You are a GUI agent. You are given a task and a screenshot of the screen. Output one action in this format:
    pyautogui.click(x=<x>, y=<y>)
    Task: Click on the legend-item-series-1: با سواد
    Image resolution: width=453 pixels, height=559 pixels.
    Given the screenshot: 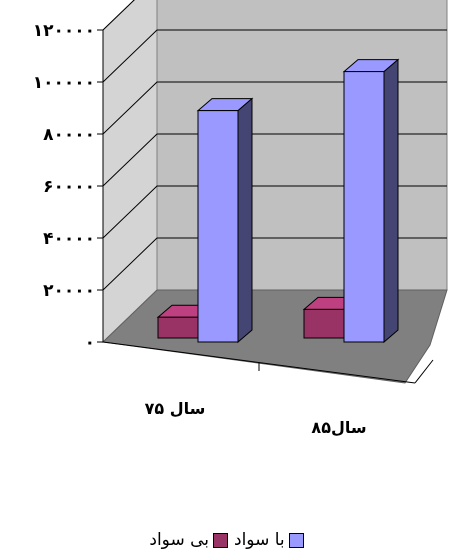 What is the action you would take?
    pyautogui.click(x=269, y=540)
    